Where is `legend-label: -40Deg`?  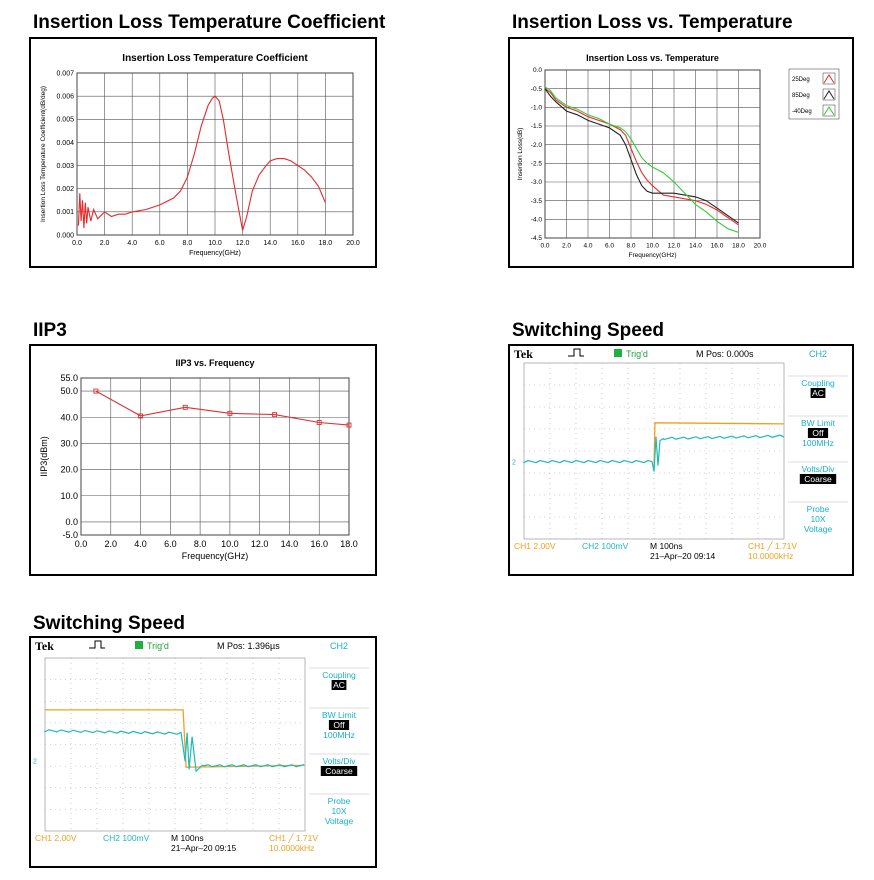
legend-label: -40Deg is located at coordinates (802, 112).